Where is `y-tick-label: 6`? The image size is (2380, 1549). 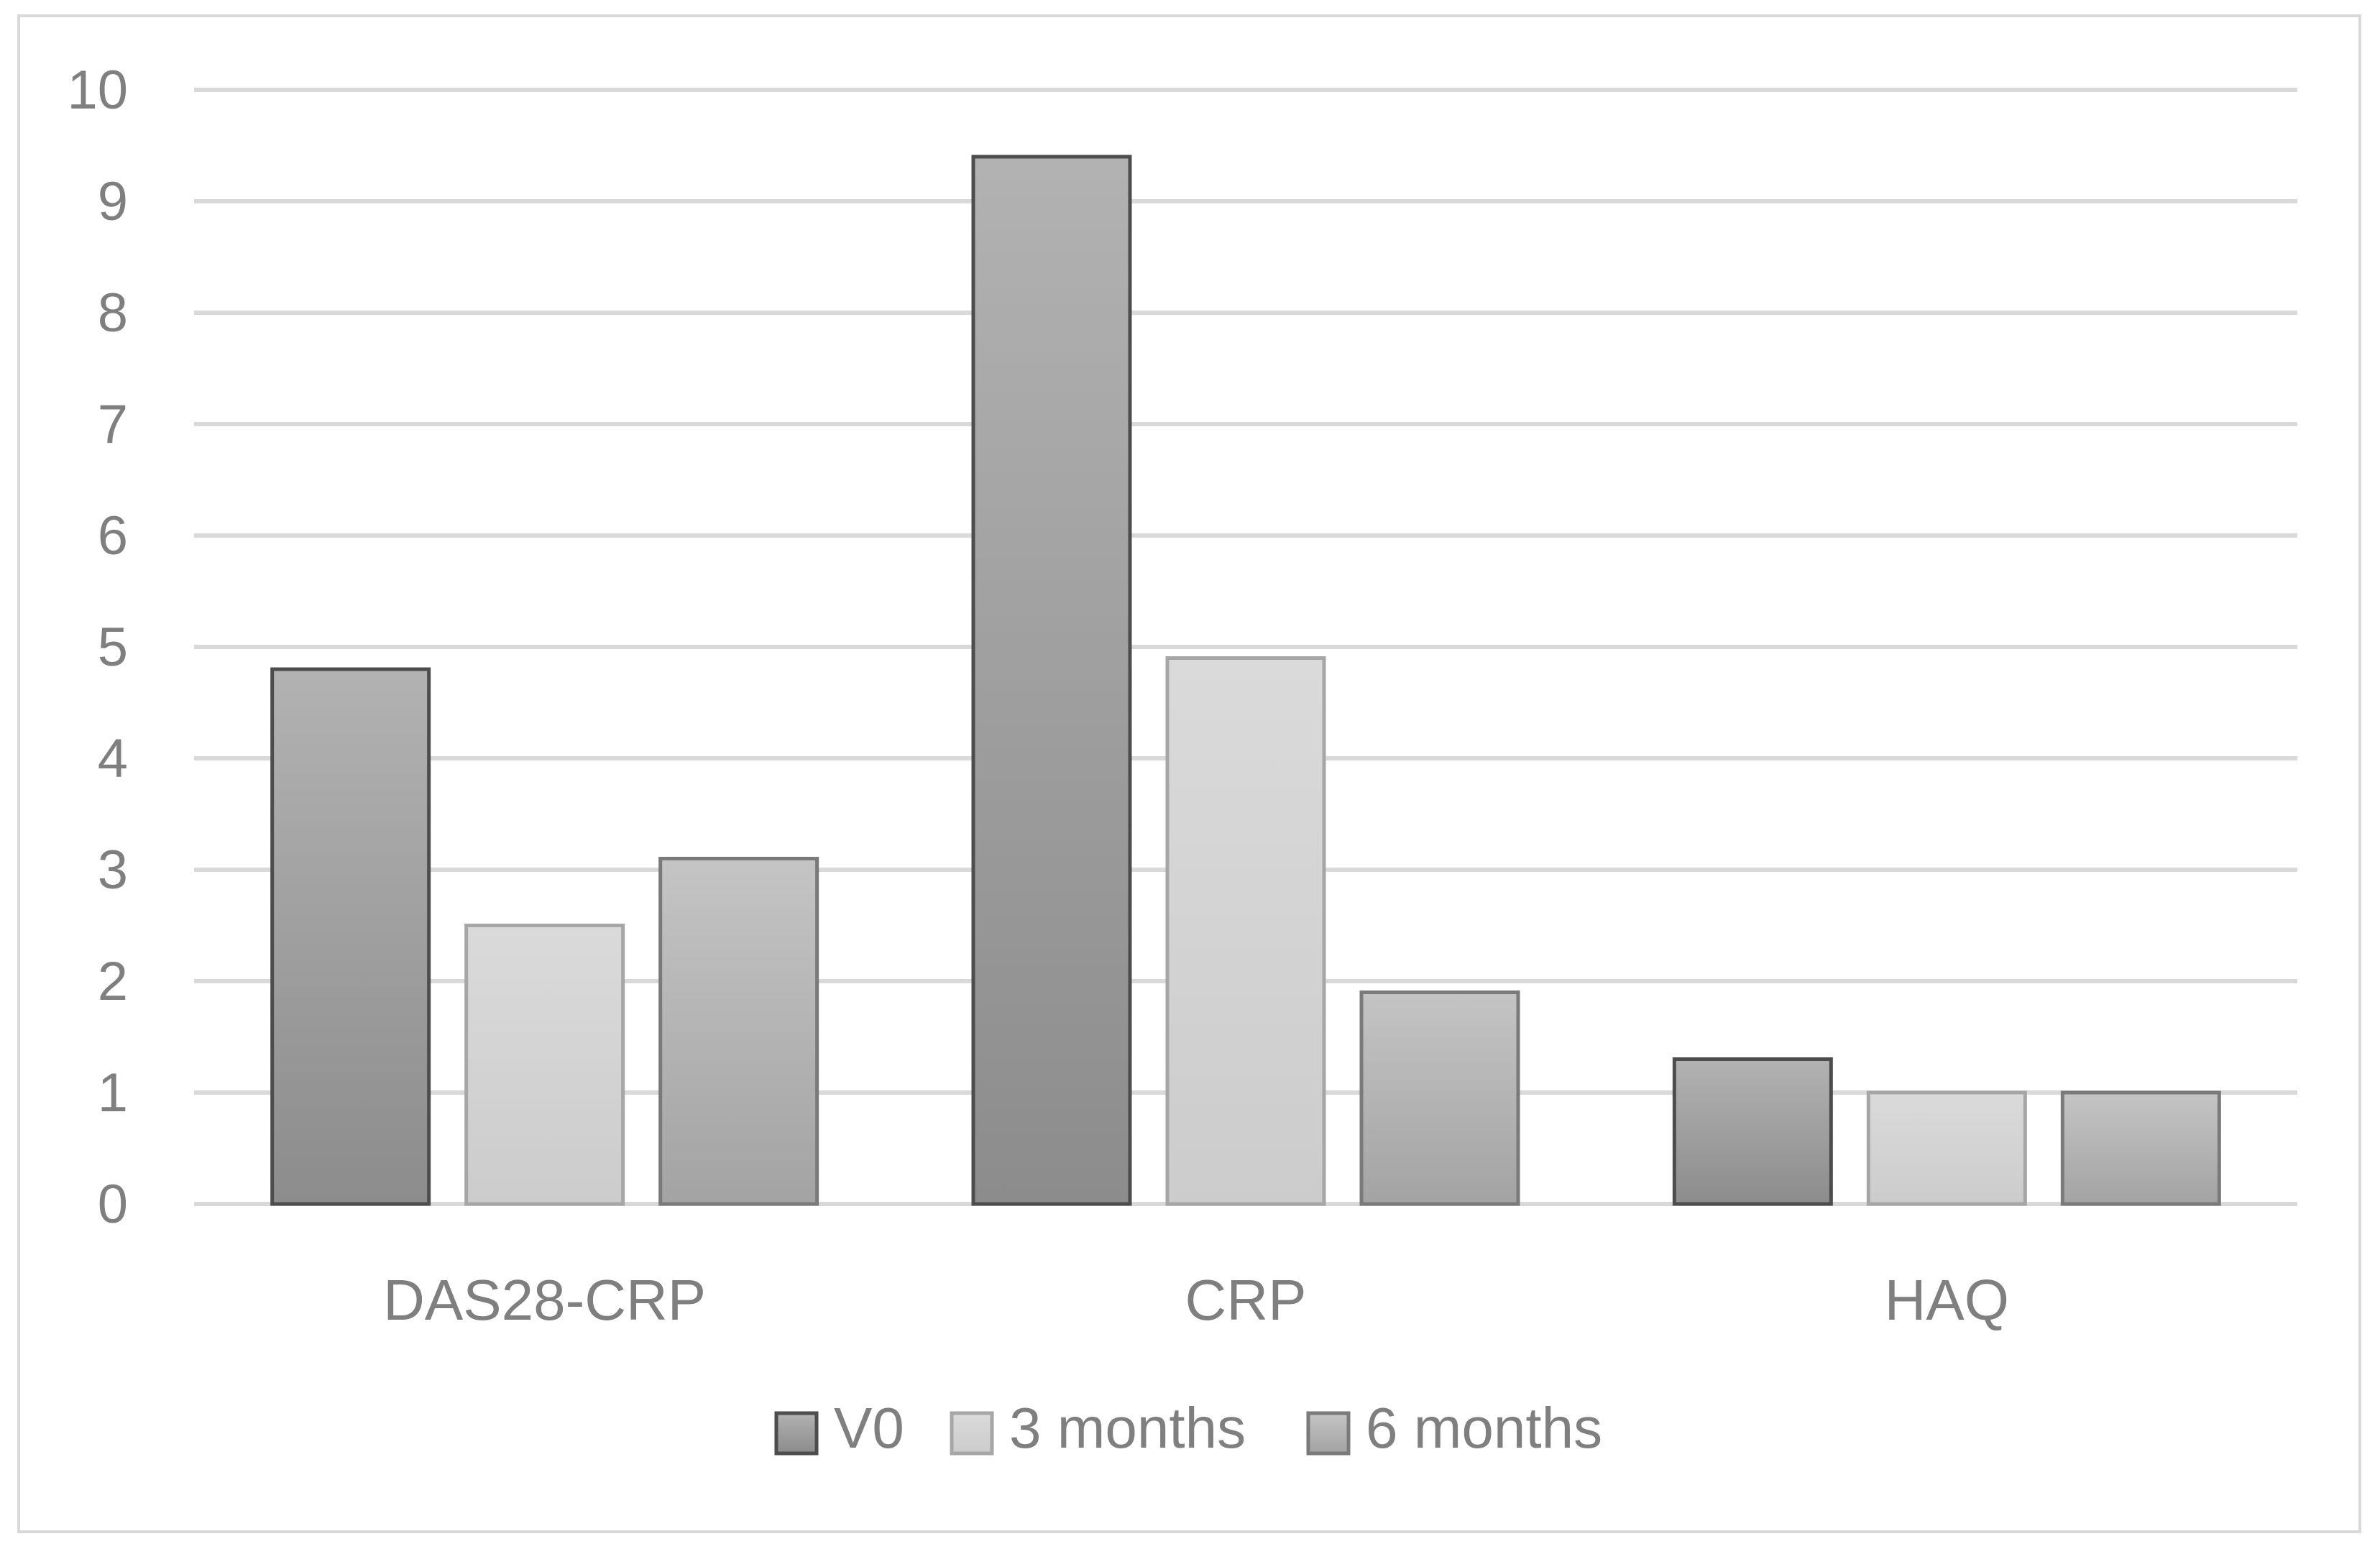
y-tick-label: 6 is located at coordinates (113, 535).